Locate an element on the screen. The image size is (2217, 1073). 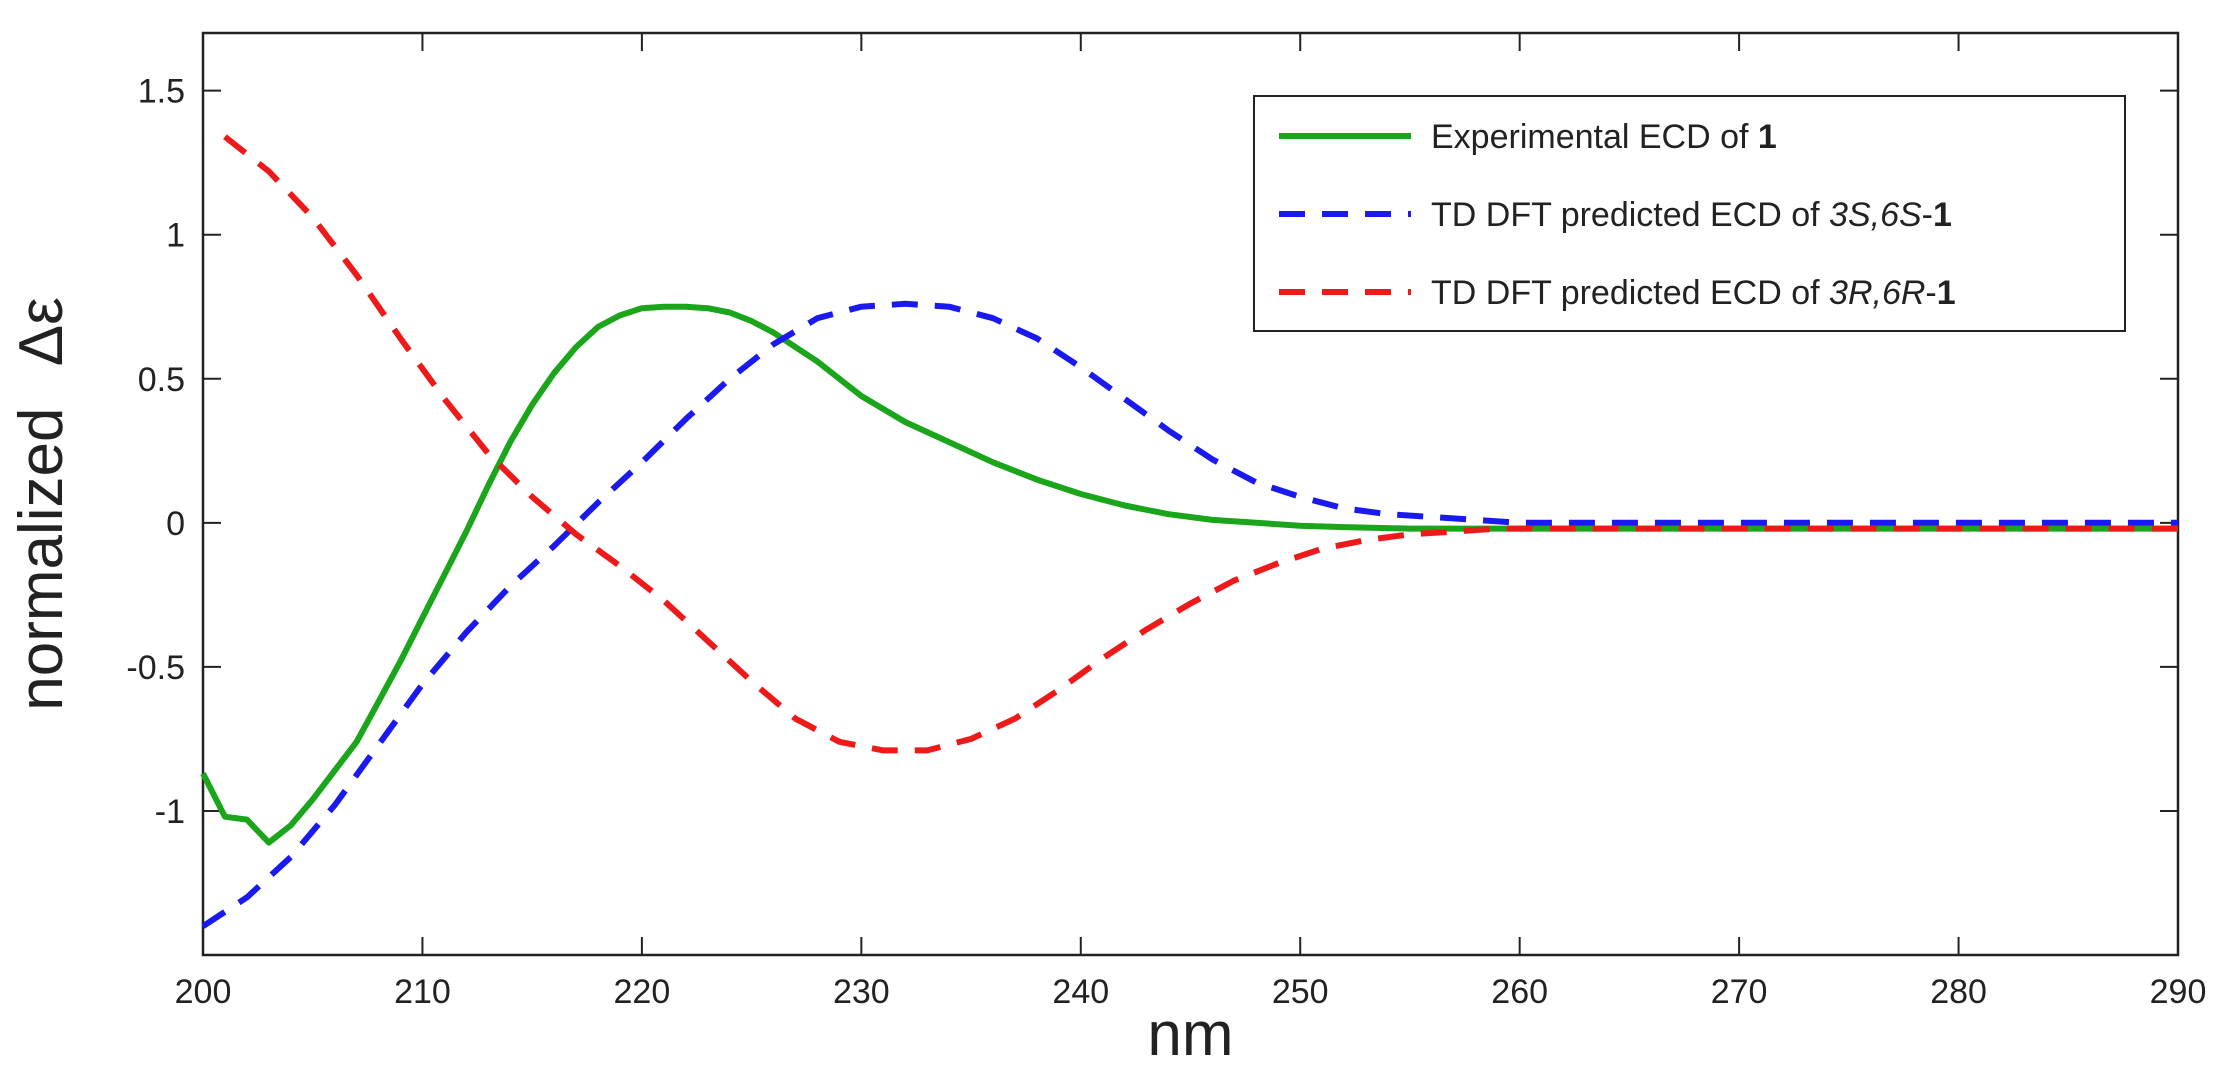
x-tick-label: 260 is located at coordinates (1519, 992).